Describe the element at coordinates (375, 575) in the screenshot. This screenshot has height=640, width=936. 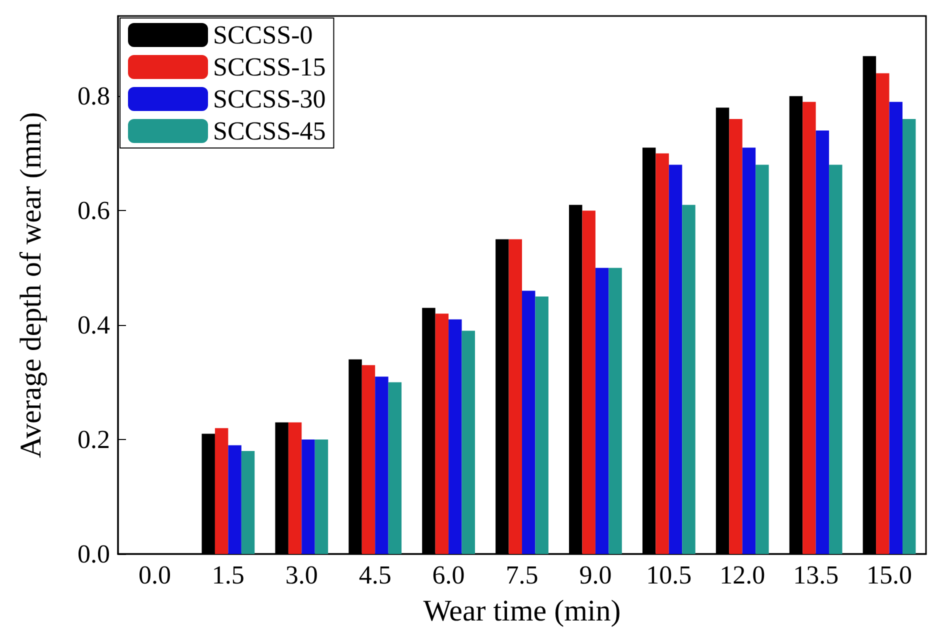
I see `x-tick-label: 4.5` at that location.